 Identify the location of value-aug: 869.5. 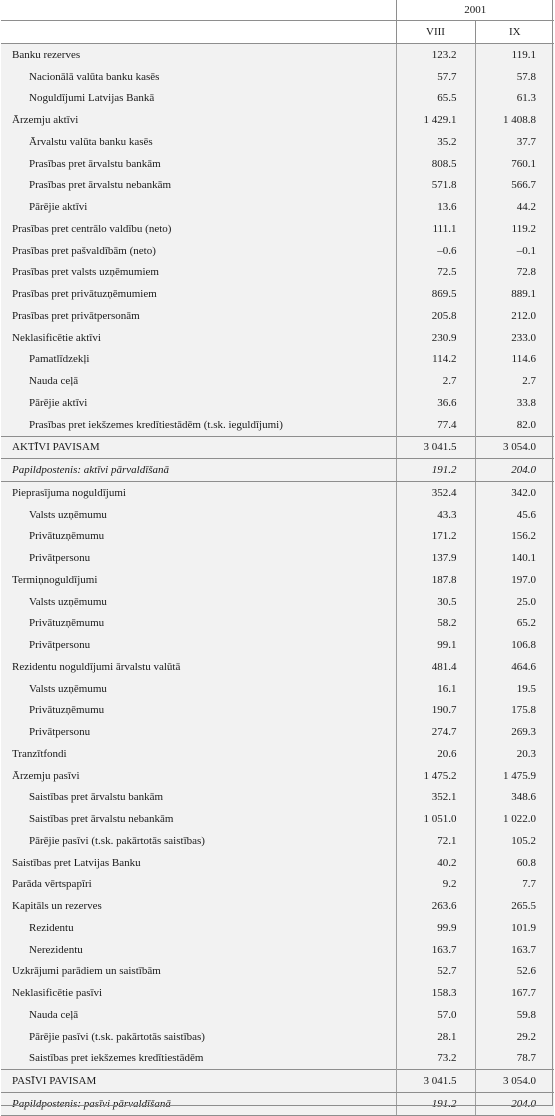
(435, 294).